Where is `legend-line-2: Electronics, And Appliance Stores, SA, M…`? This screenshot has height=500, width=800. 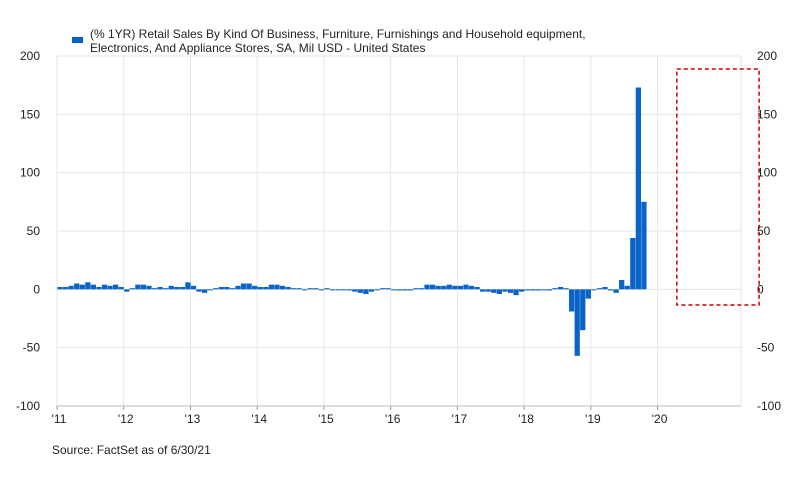
legend-line-2: Electronics, And Appliance Stores, SA, M… is located at coordinates (258, 48).